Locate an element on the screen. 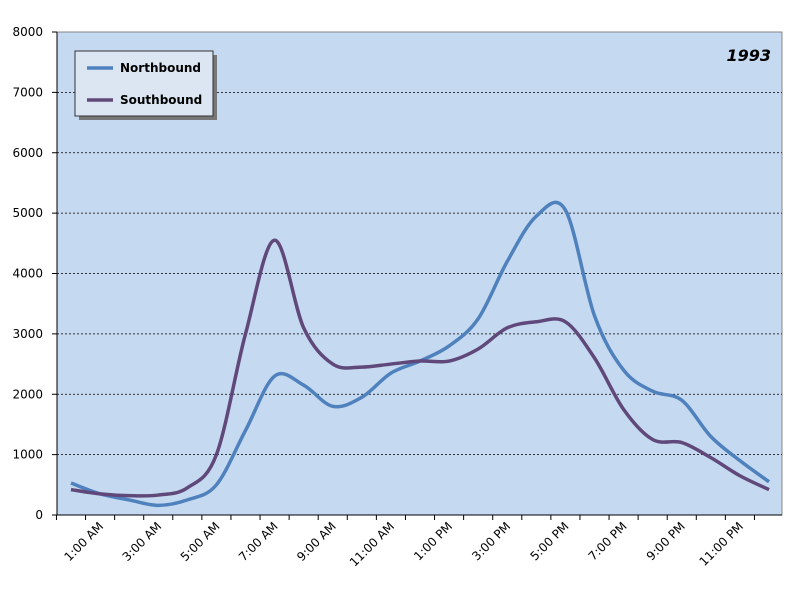 The image size is (800, 600). x-tick-label: 3:00 AM is located at coordinates (142, 541).